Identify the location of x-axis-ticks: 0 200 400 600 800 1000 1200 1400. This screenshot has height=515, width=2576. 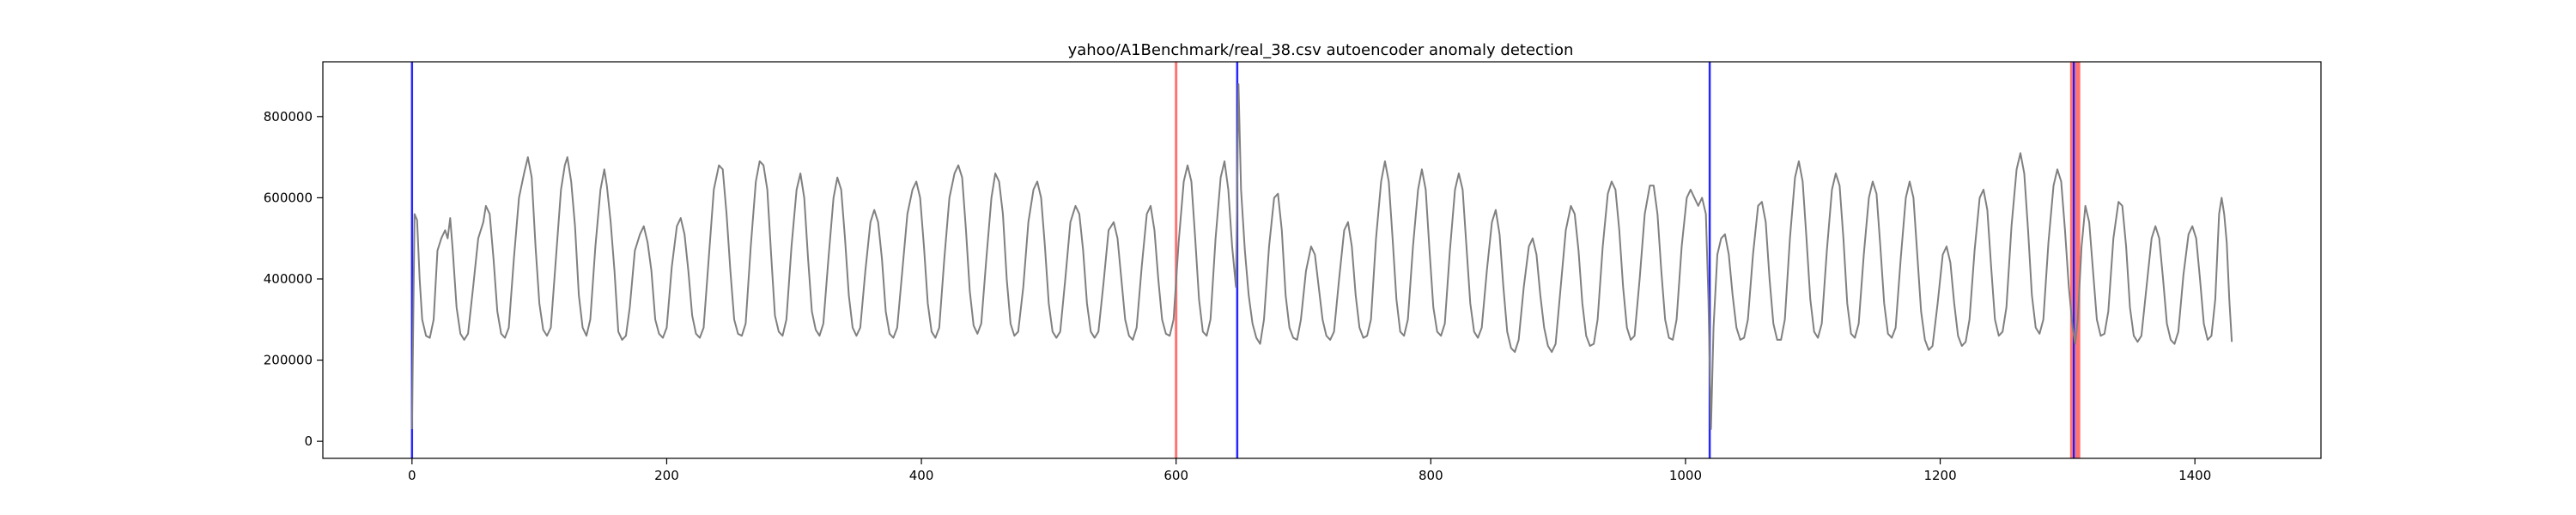
(1309, 470).